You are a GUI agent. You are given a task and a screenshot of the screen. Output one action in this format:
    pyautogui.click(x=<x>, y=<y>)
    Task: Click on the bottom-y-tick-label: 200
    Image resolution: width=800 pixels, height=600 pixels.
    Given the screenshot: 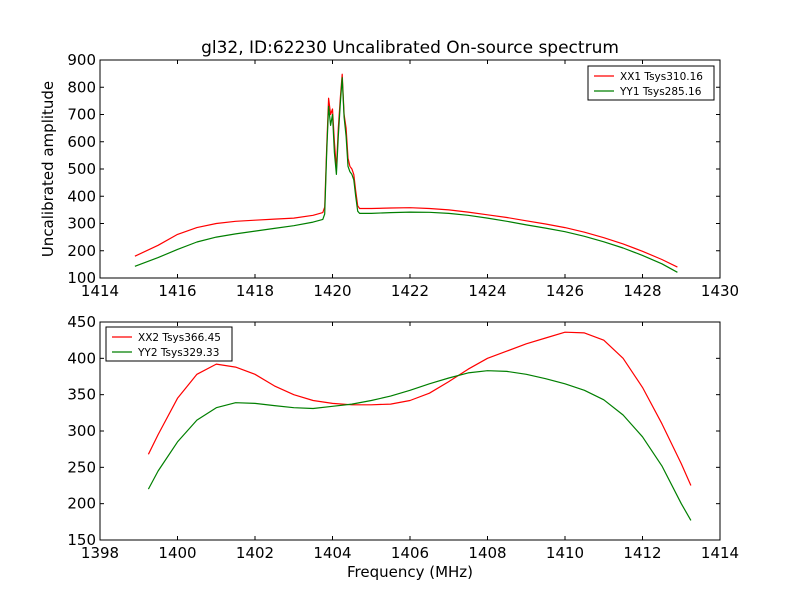 What is the action you would take?
    pyautogui.click(x=81, y=504)
    